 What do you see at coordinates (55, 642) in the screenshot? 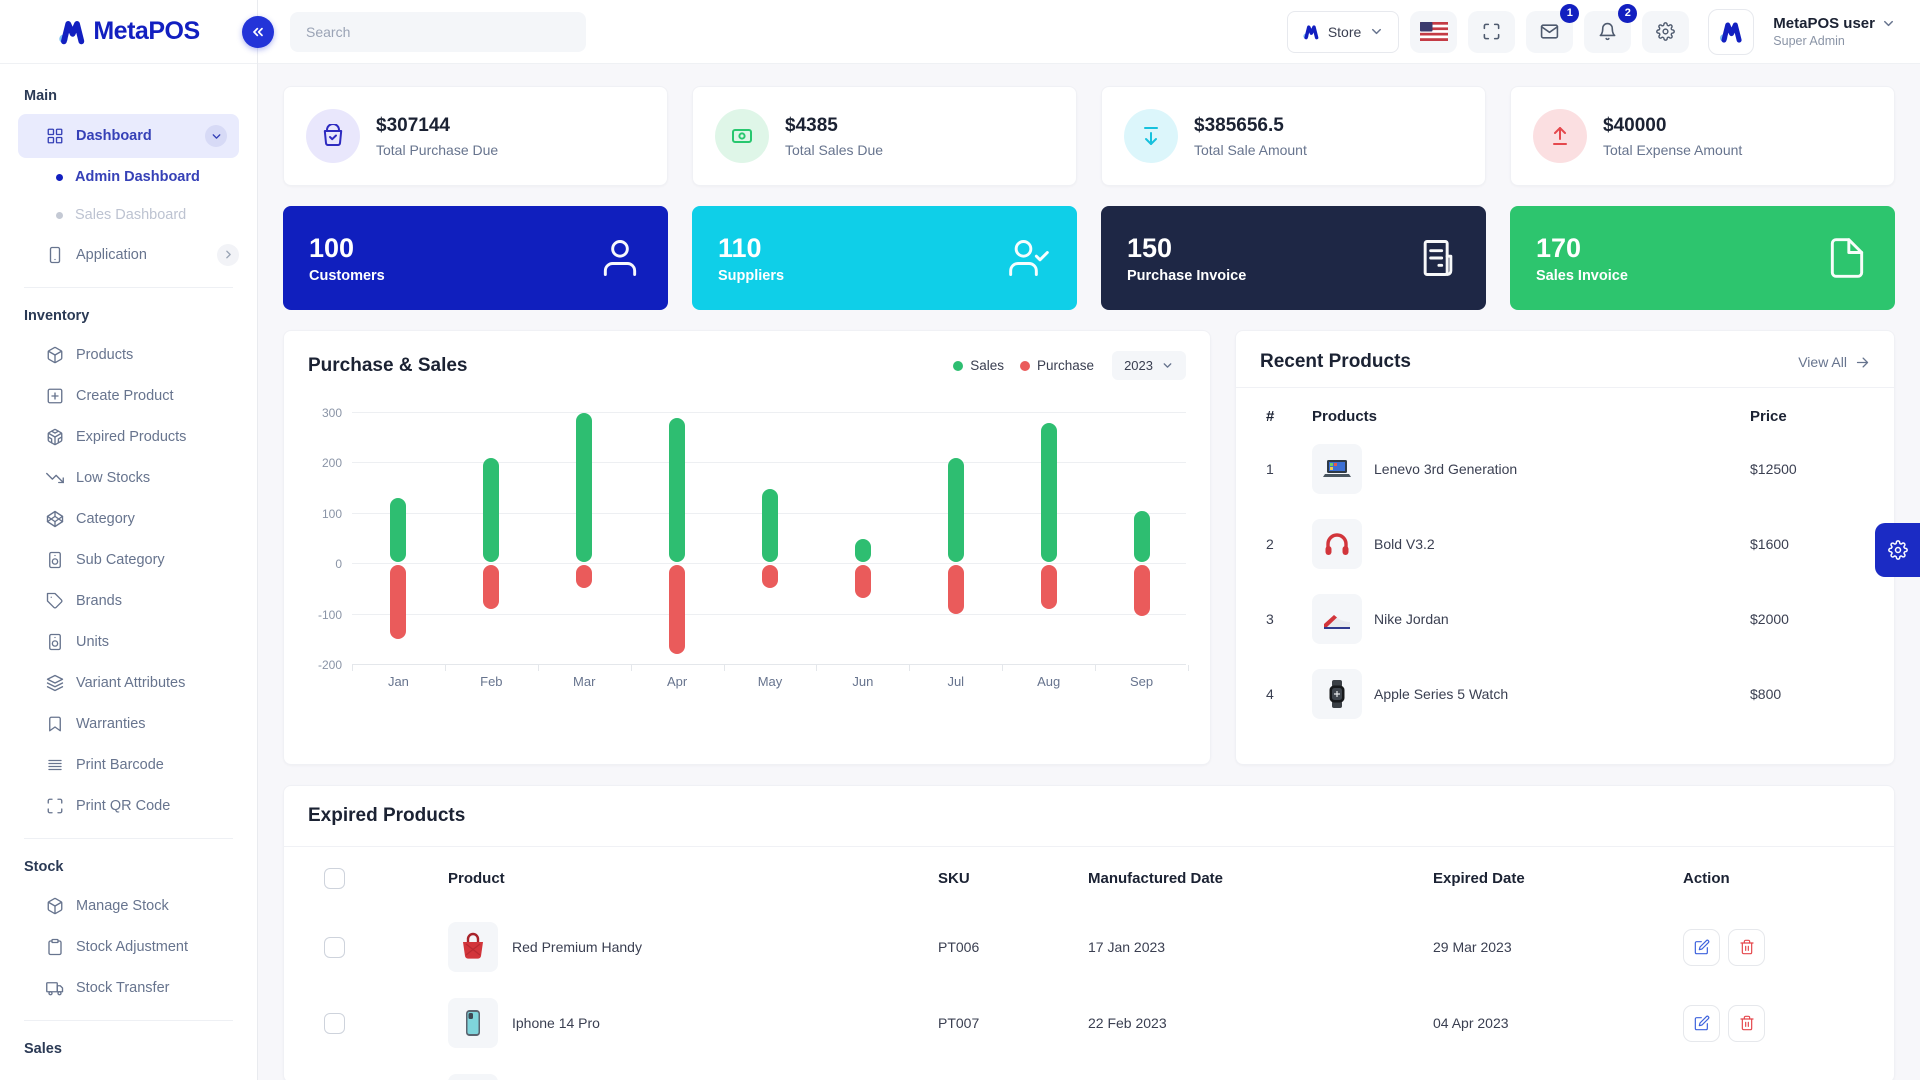
I see `speaker-icon` at bounding box center [55, 642].